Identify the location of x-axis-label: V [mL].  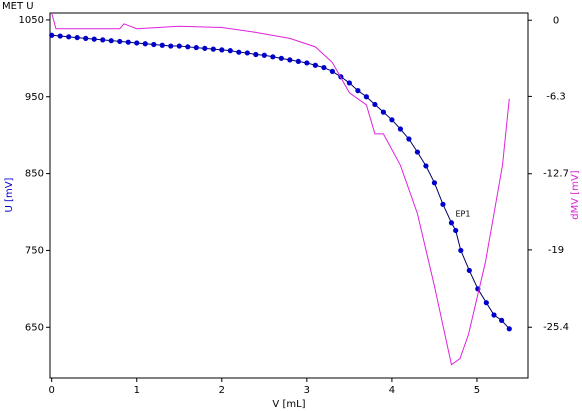
(288, 404).